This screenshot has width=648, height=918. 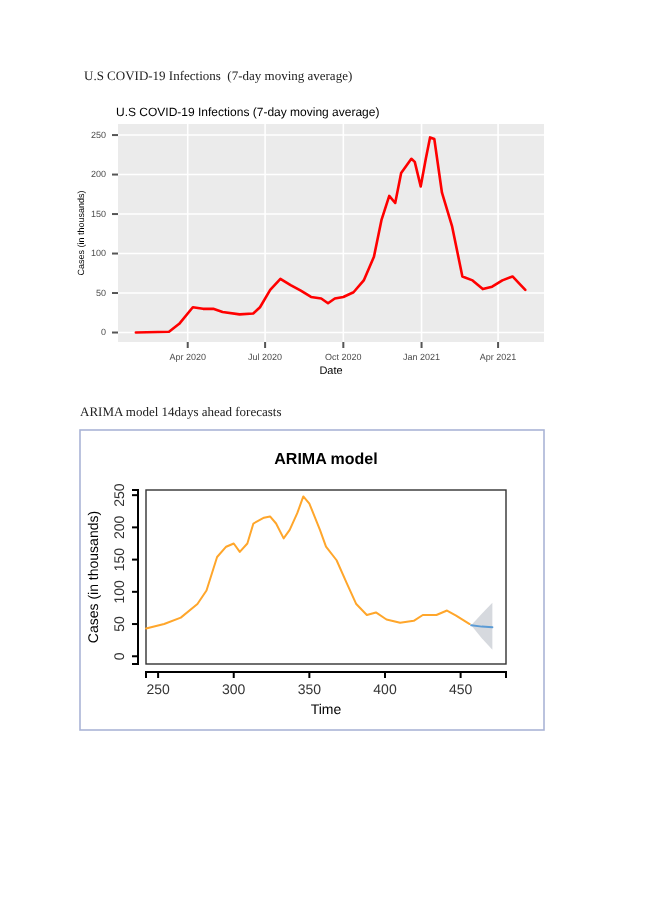 What do you see at coordinates (326, 459) in the screenshot?
I see `chart-title: ARIMA model` at bounding box center [326, 459].